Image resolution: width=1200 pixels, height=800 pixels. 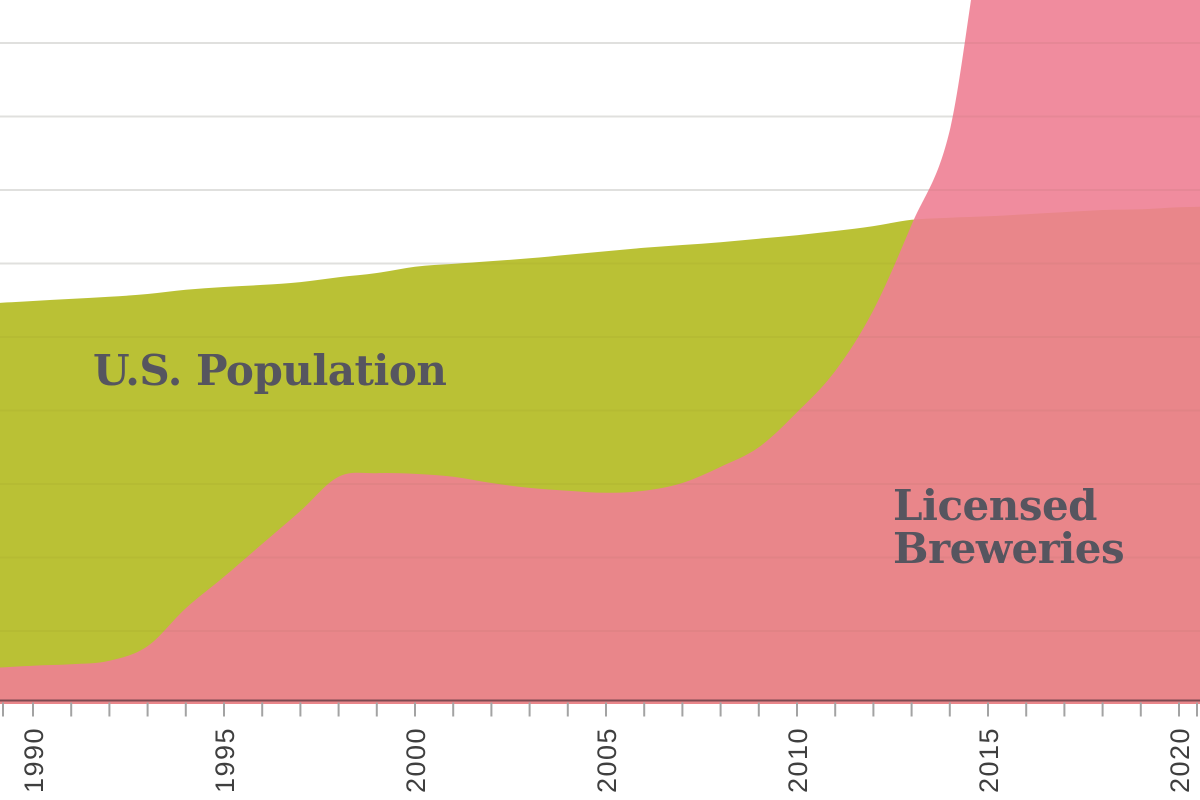 What do you see at coordinates (416, 760) in the screenshot?
I see `x-tick-label-2000: 2000` at bounding box center [416, 760].